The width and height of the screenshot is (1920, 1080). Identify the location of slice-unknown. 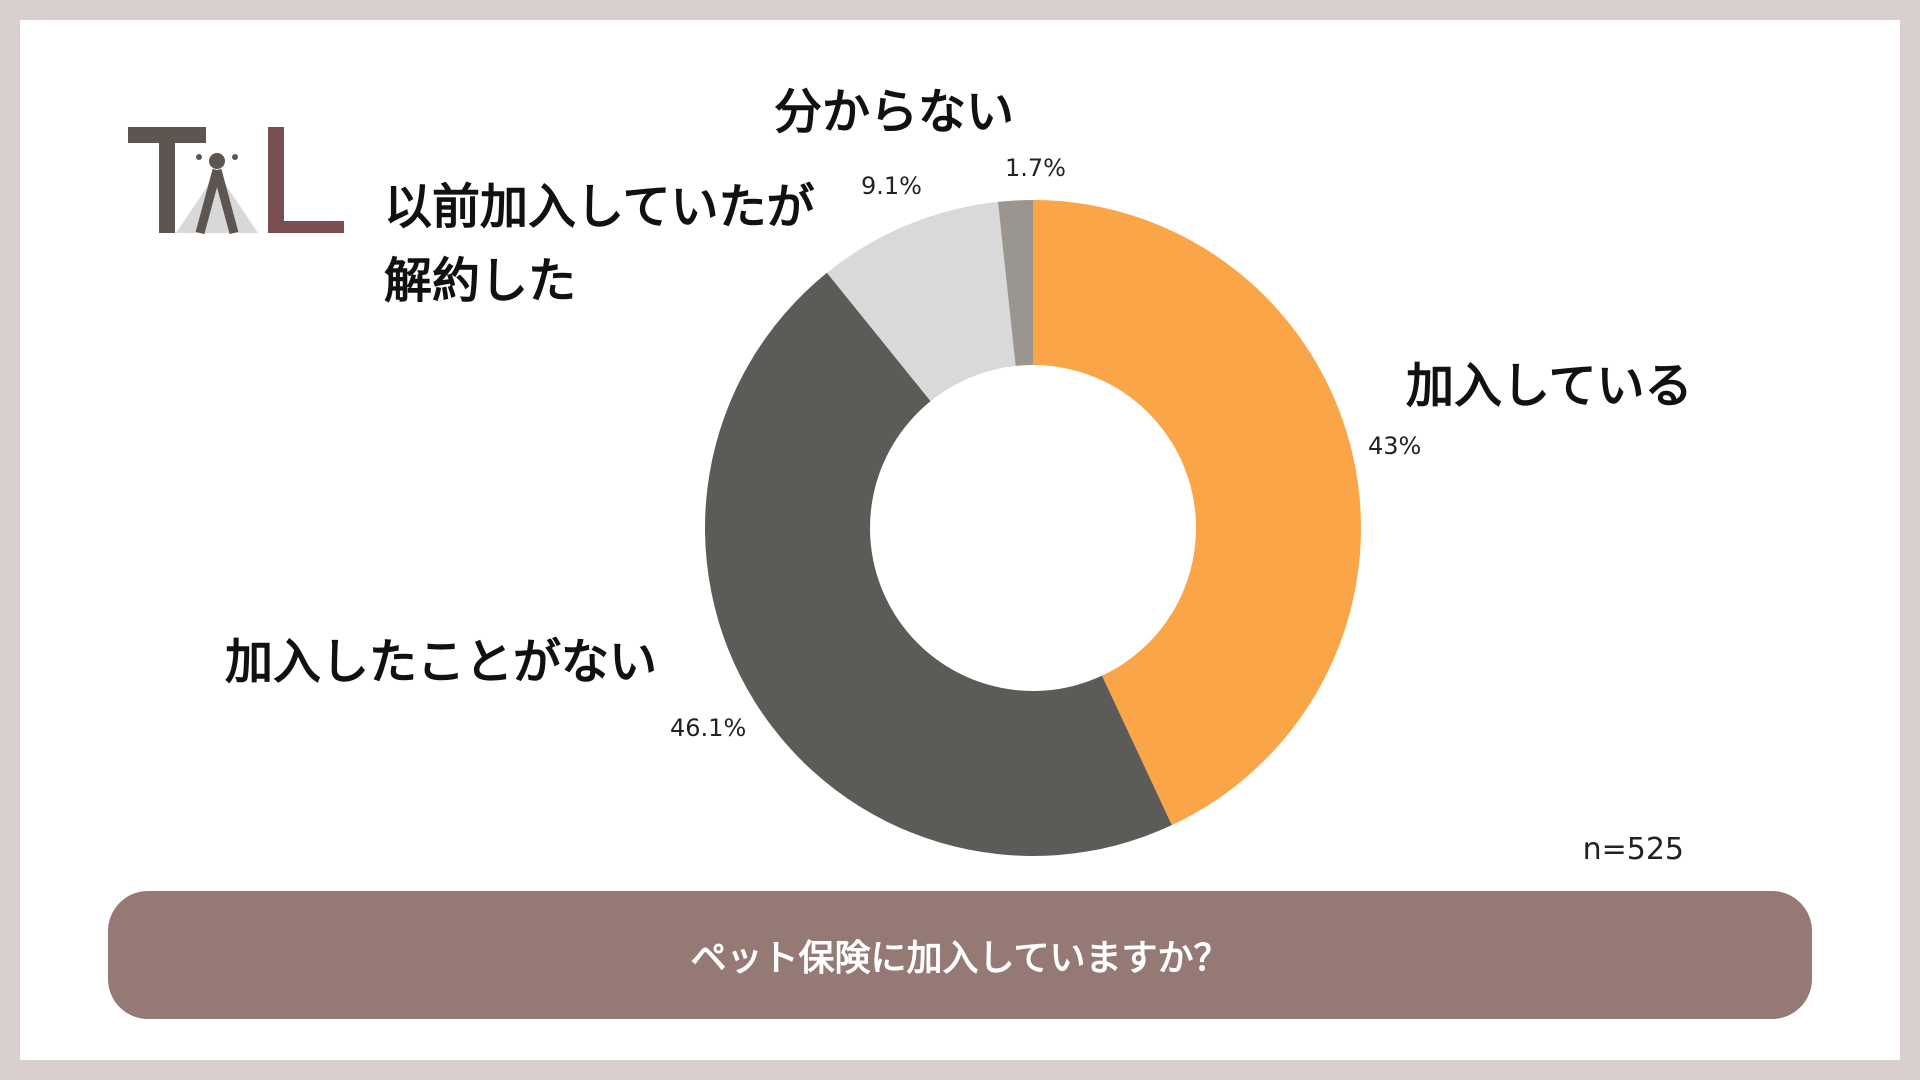
(1015, 283).